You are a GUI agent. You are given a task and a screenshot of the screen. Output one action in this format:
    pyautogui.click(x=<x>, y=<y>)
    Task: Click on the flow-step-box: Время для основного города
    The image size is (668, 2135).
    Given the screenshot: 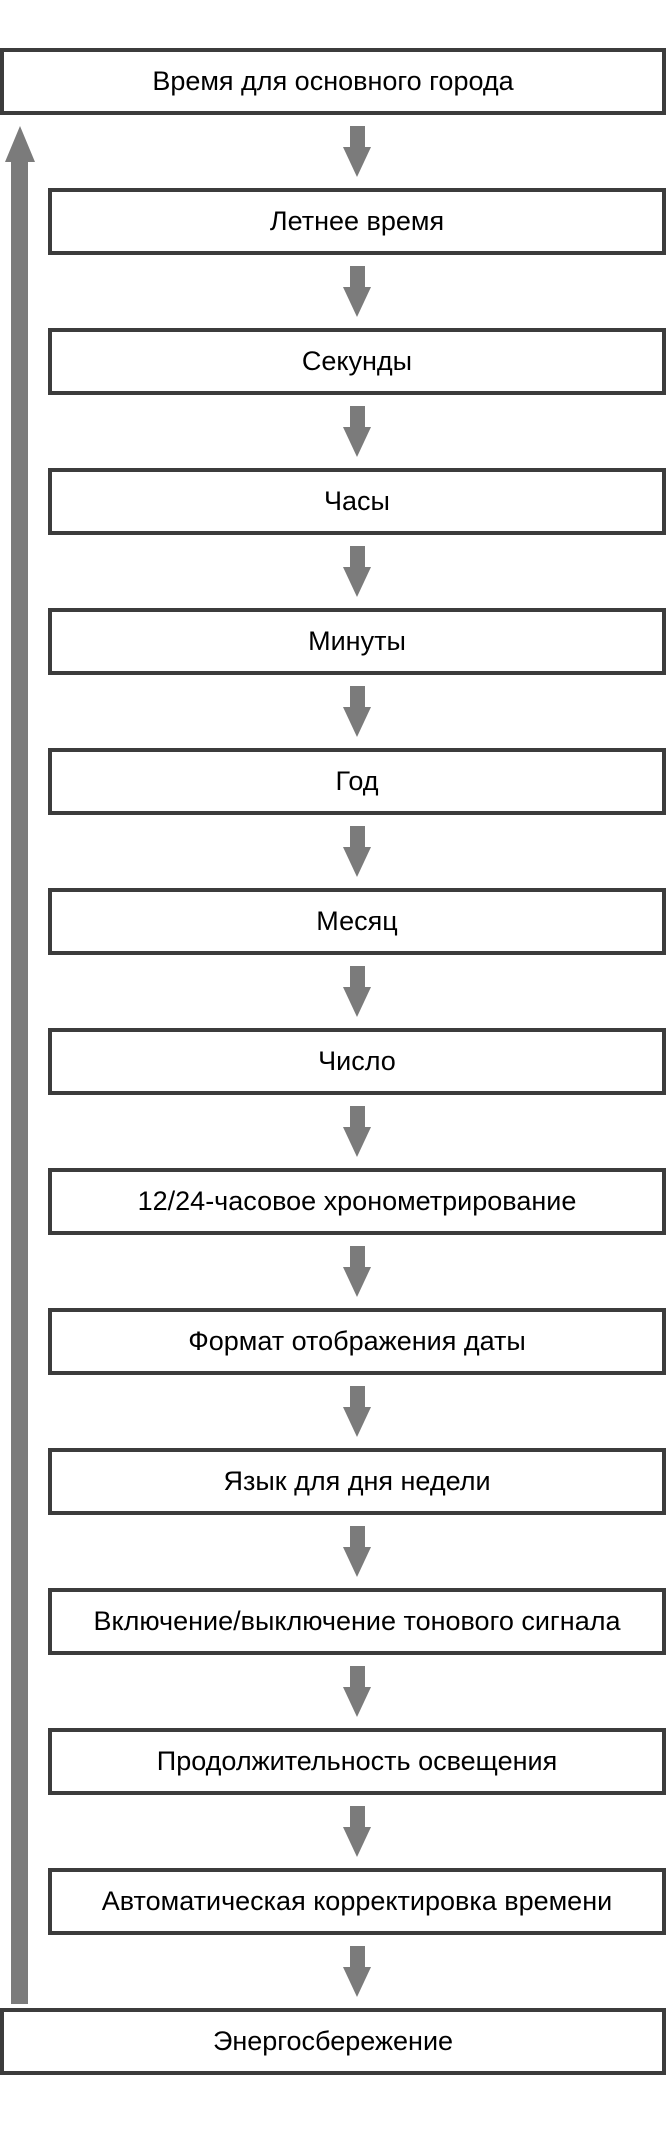 What is the action you would take?
    pyautogui.click(x=333, y=81)
    